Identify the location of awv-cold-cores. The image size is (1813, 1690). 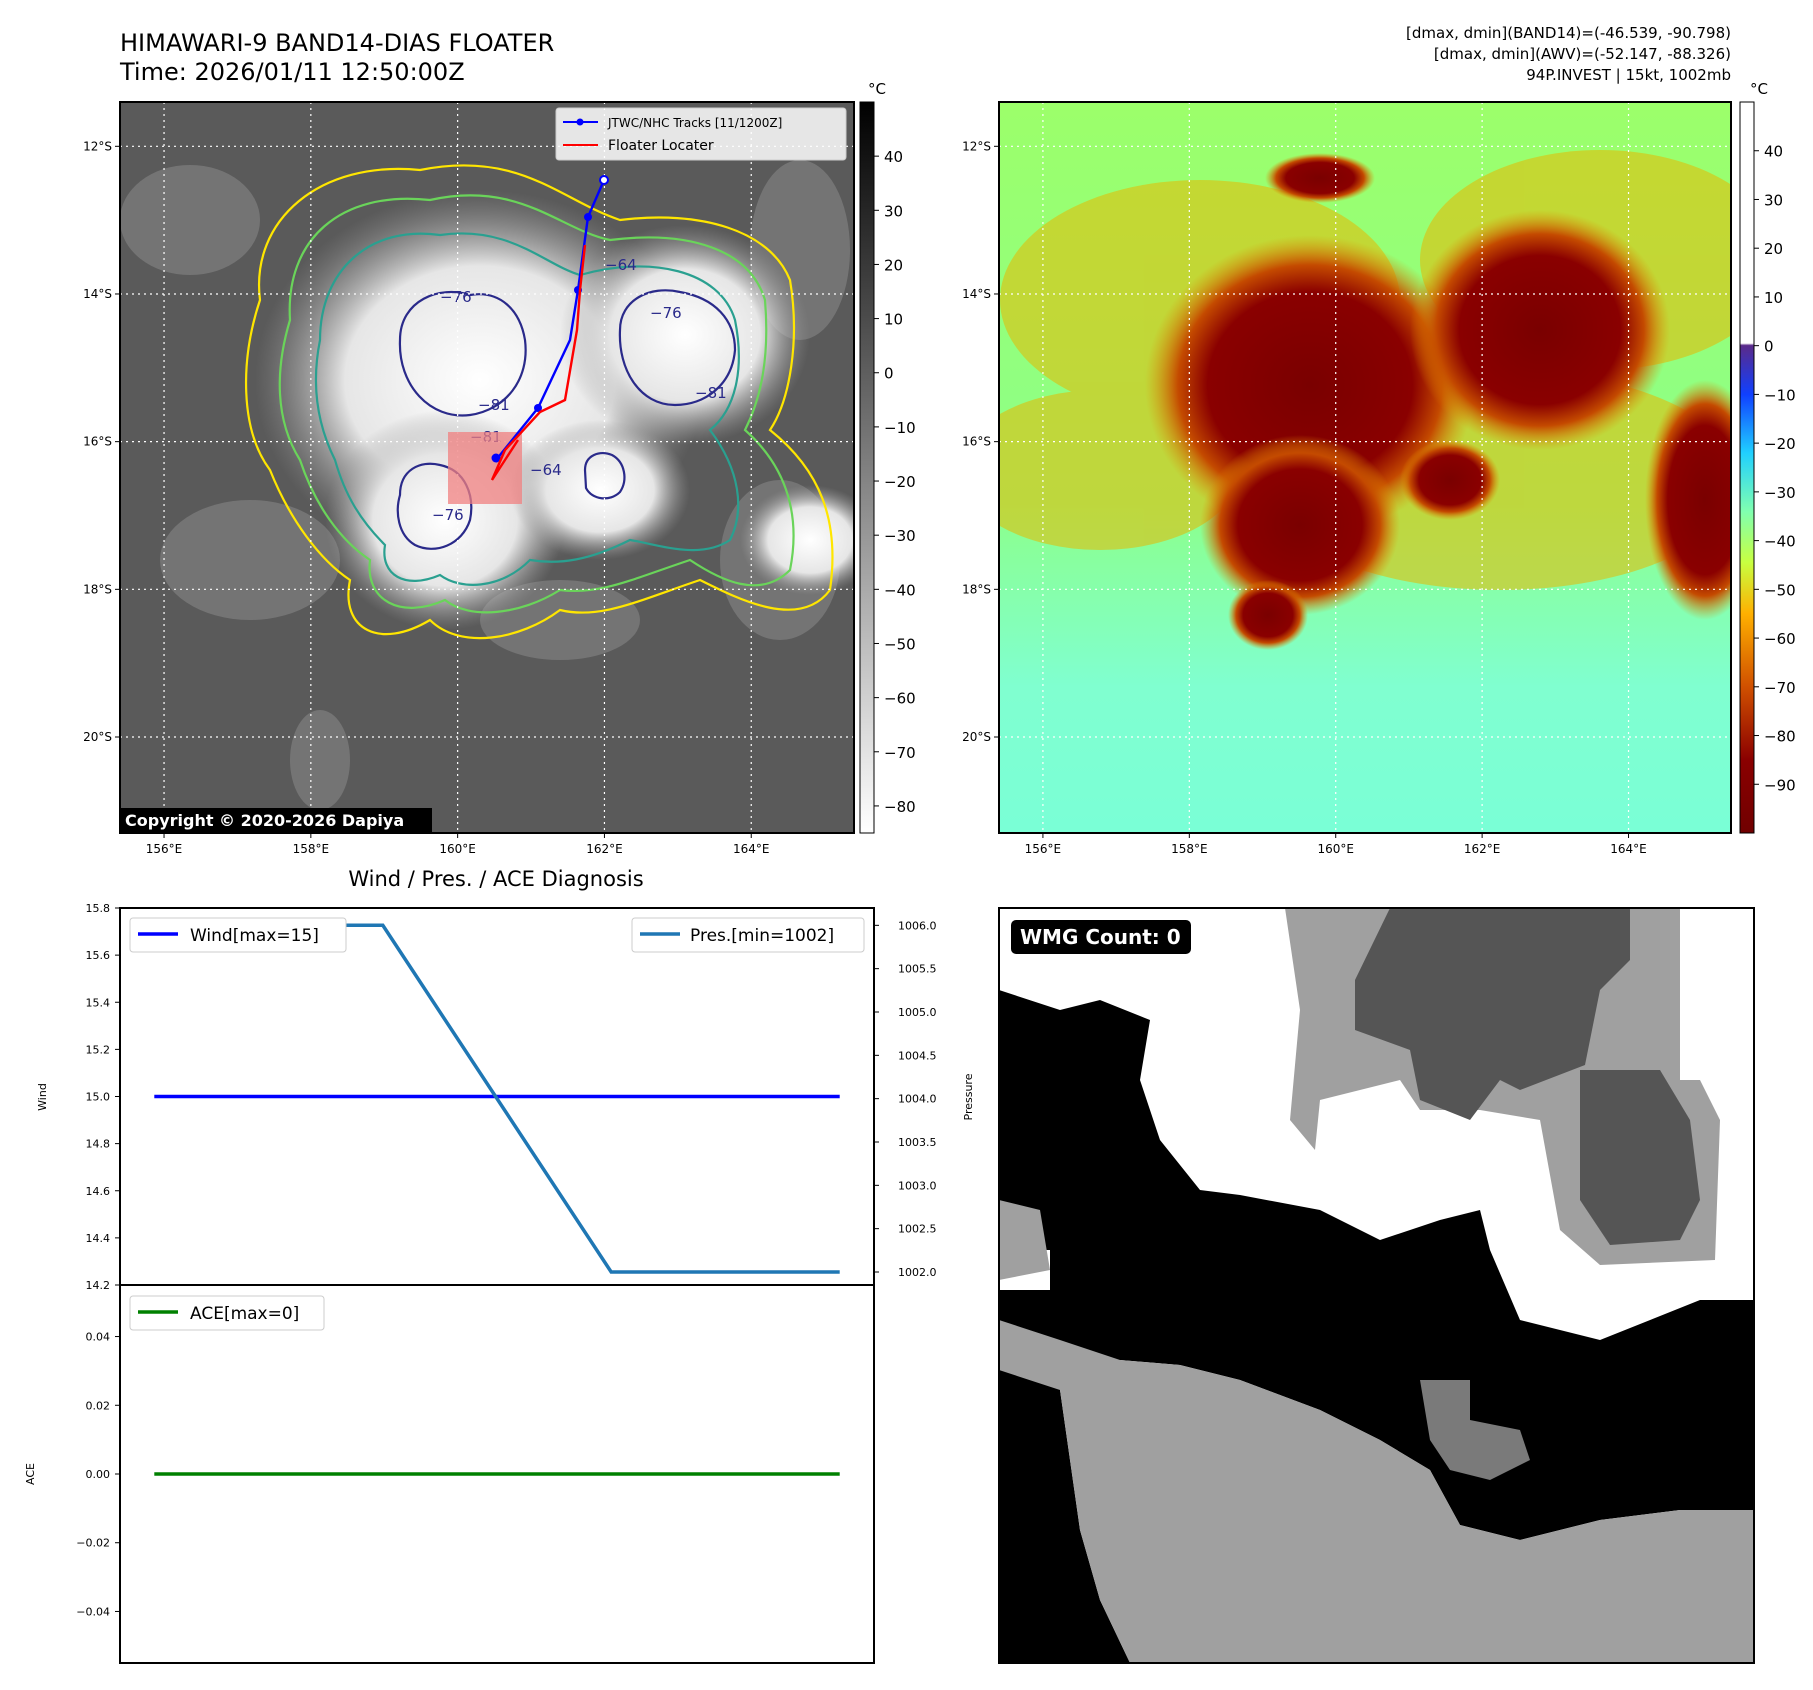
(1438, 401).